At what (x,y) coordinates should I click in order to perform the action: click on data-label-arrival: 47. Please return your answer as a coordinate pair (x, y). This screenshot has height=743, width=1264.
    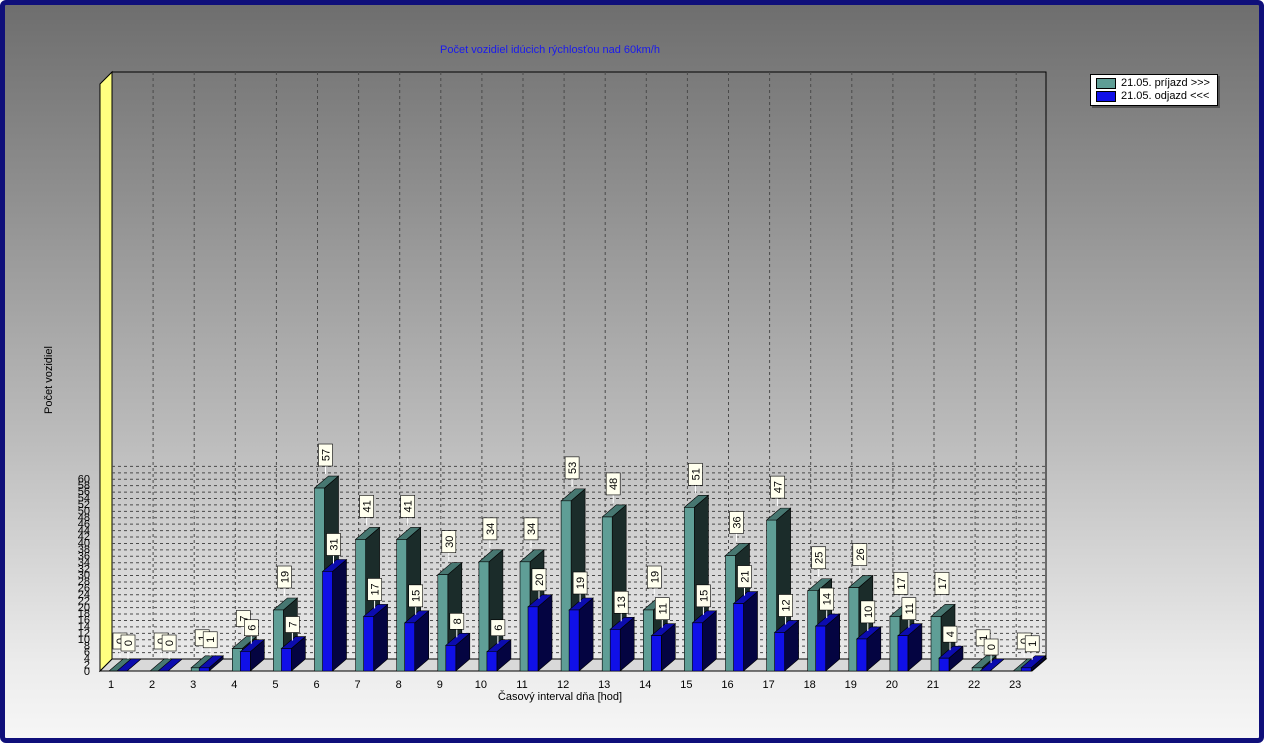
    Looking at the image, I should click on (777, 491).